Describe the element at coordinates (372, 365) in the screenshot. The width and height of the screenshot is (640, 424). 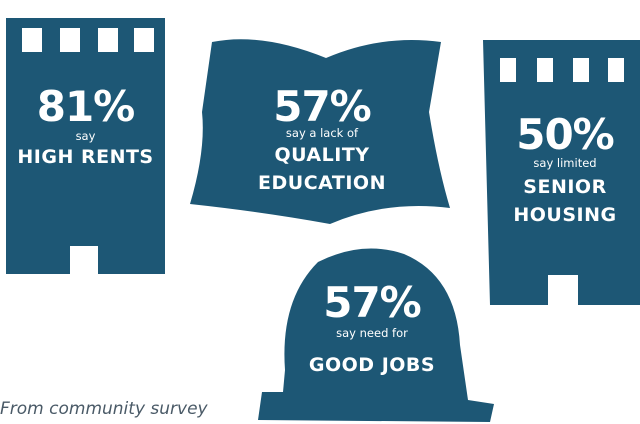
I see `stat-topic-line: GOOD JOBS` at that location.